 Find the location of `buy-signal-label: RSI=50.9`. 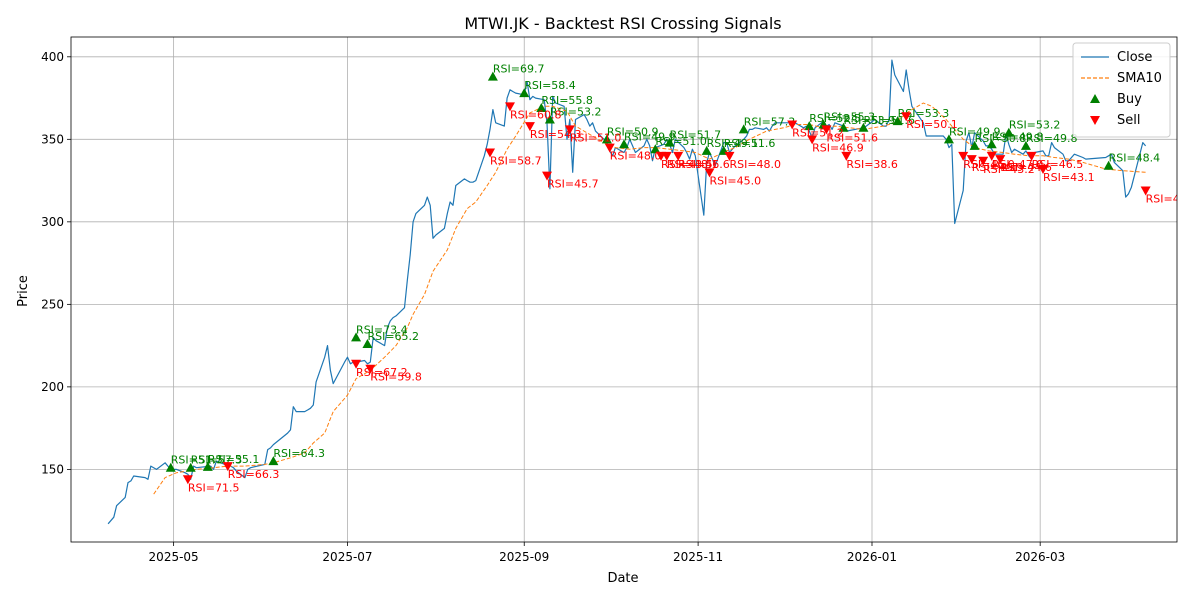

buy-signal-label: RSI=50.9 is located at coordinates (633, 131).